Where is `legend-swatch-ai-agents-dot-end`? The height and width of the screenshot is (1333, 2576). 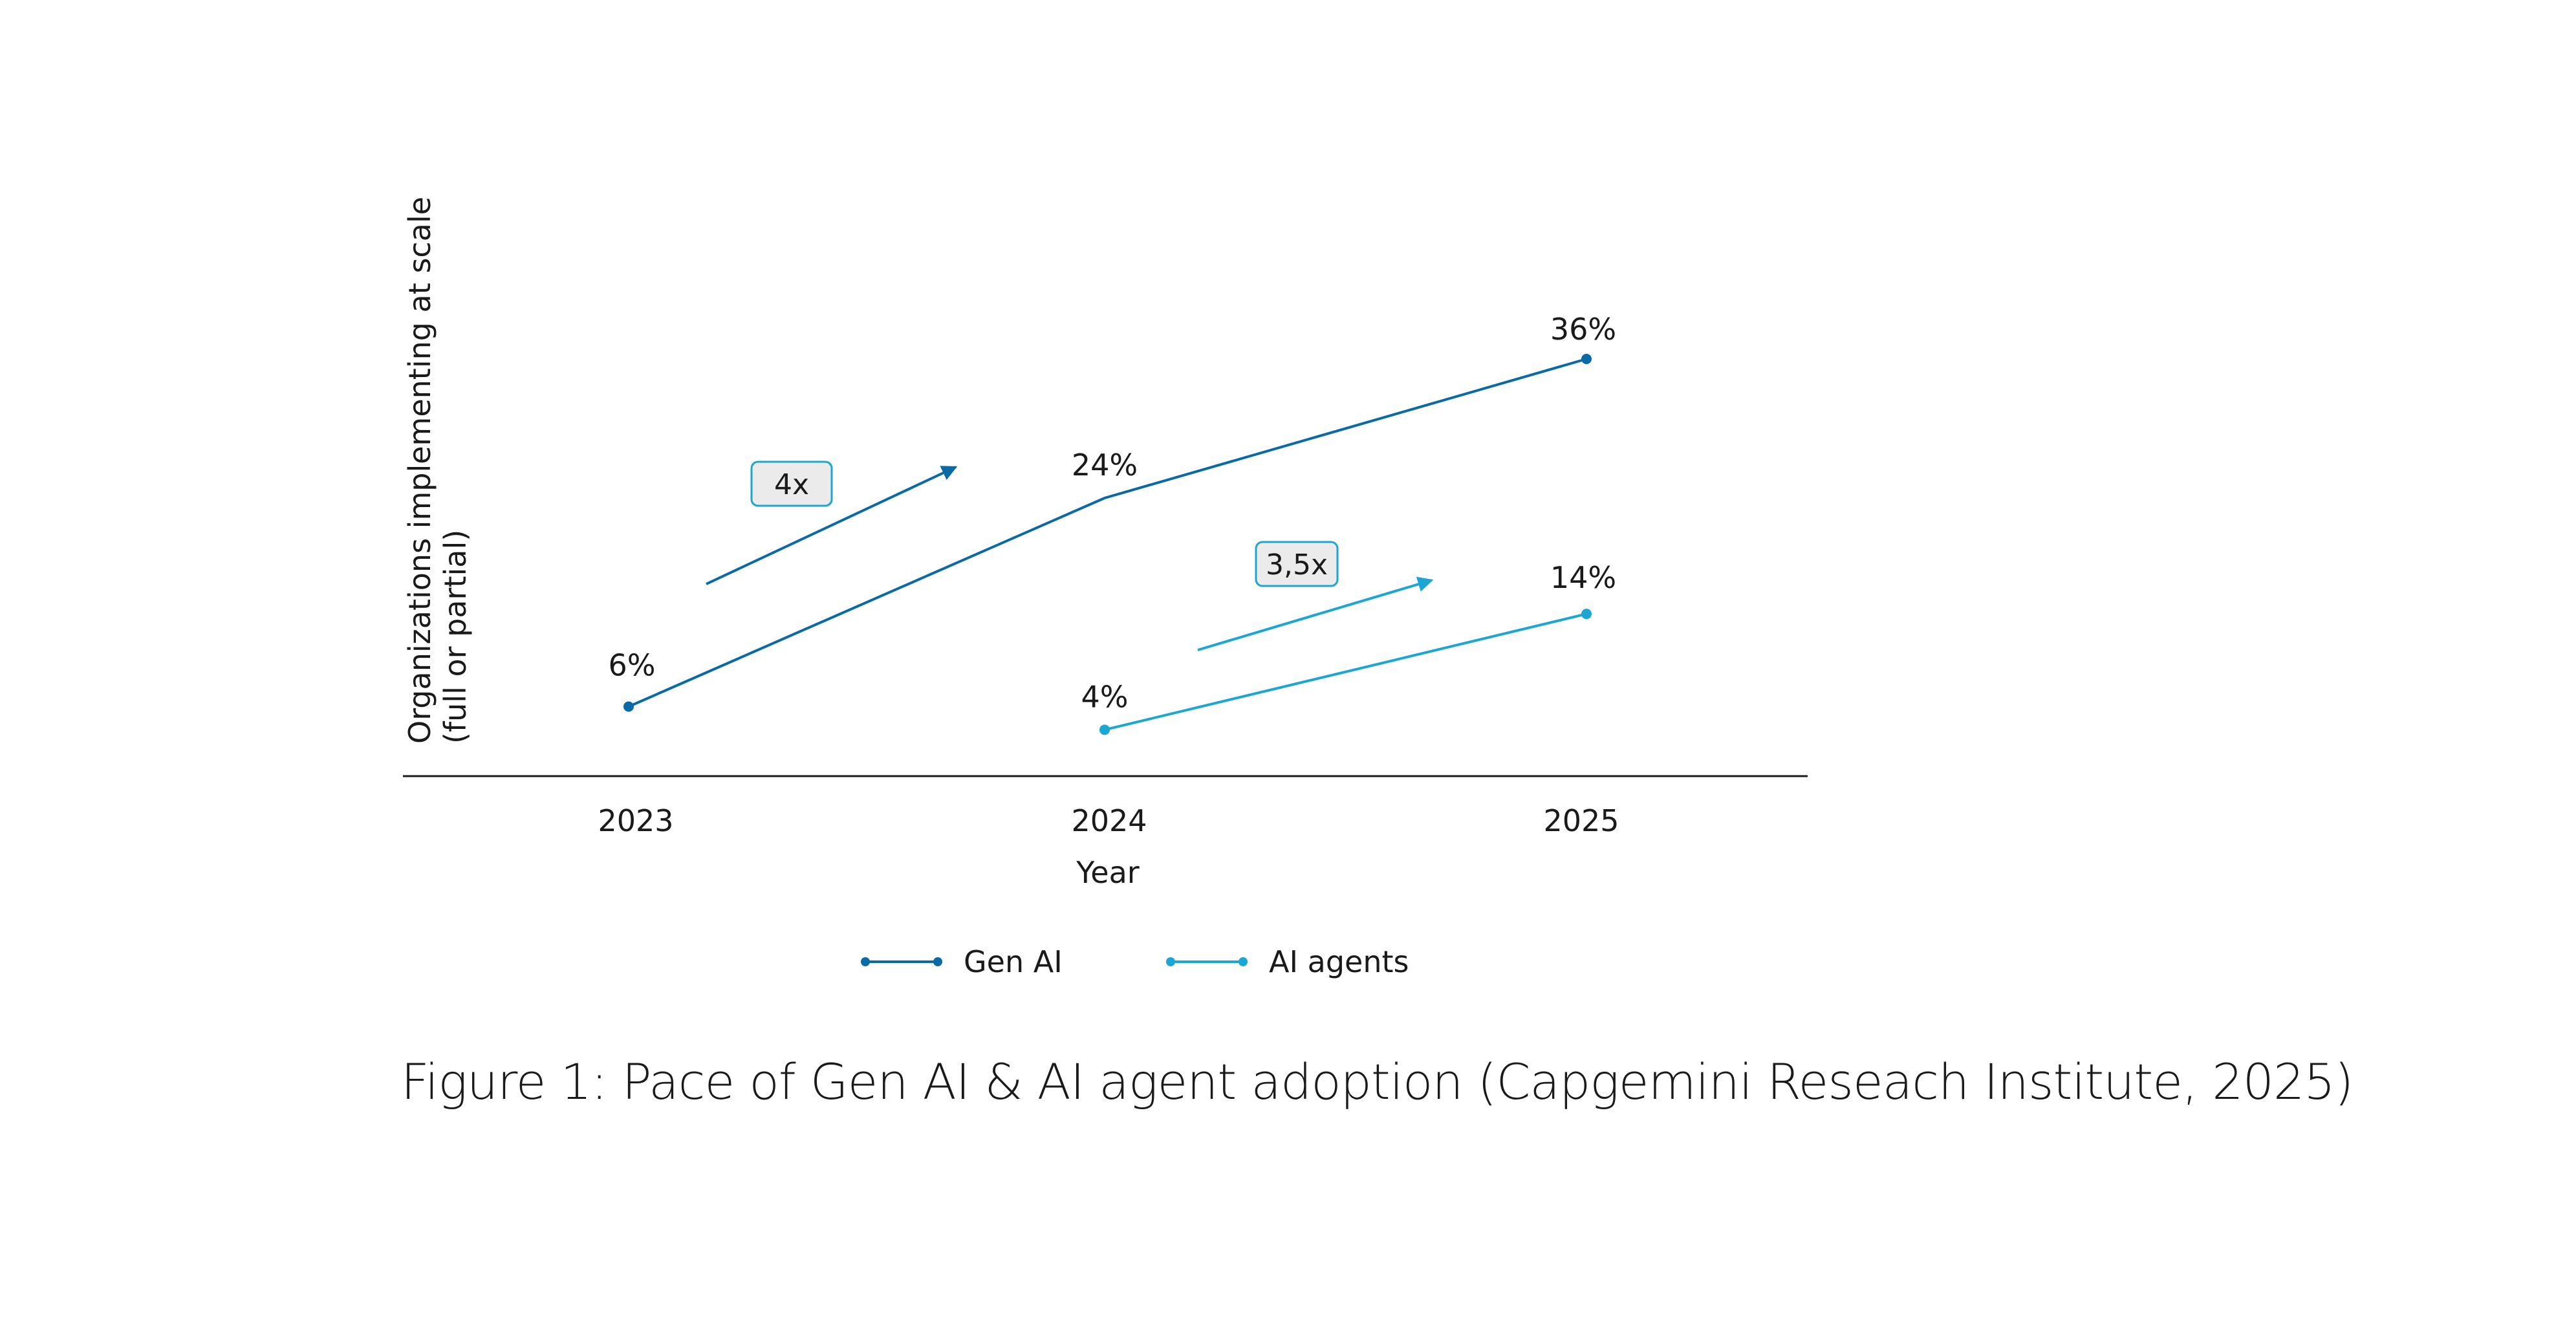 legend-swatch-ai-agents-dot-end is located at coordinates (1243, 961).